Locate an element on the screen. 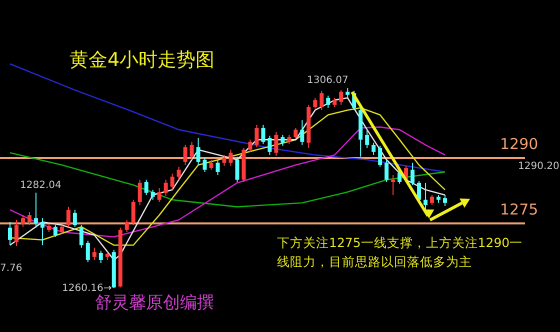 The image size is (560, 332). ref-line-label: 1290 is located at coordinates (519, 144).